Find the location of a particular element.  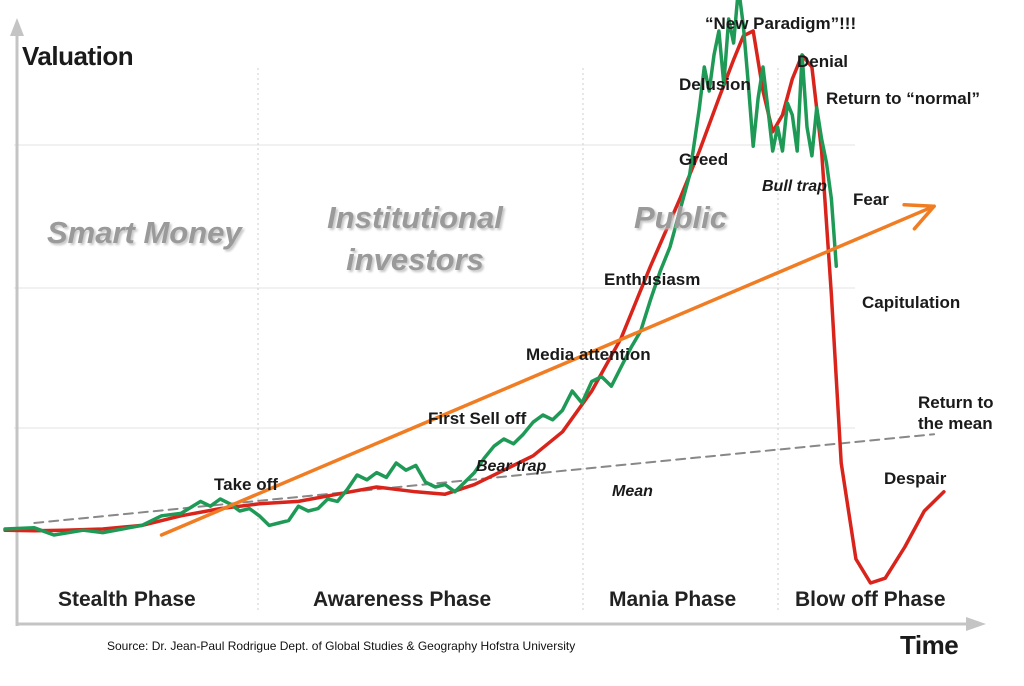

mean-label: Mean is located at coordinates (632, 491).